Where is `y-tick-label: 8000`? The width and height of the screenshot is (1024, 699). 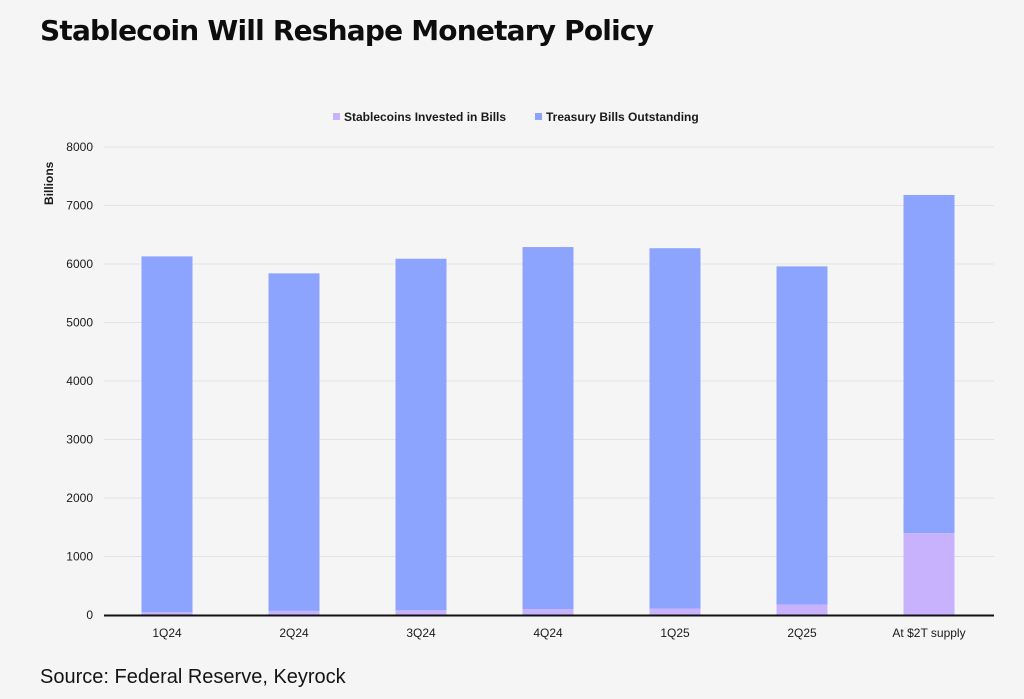 y-tick-label: 8000 is located at coordinates (79, 147).